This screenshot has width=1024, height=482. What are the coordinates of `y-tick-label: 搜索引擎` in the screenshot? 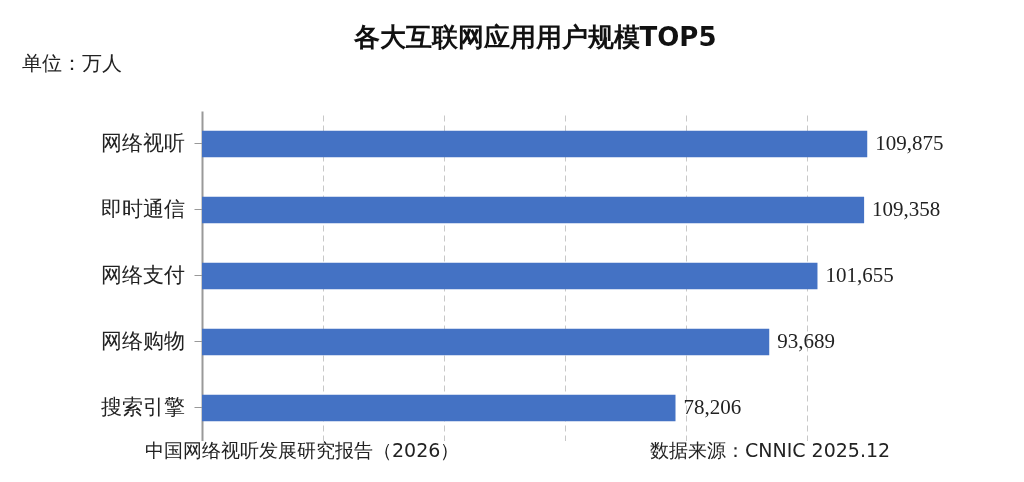 It's located at (142, 407).